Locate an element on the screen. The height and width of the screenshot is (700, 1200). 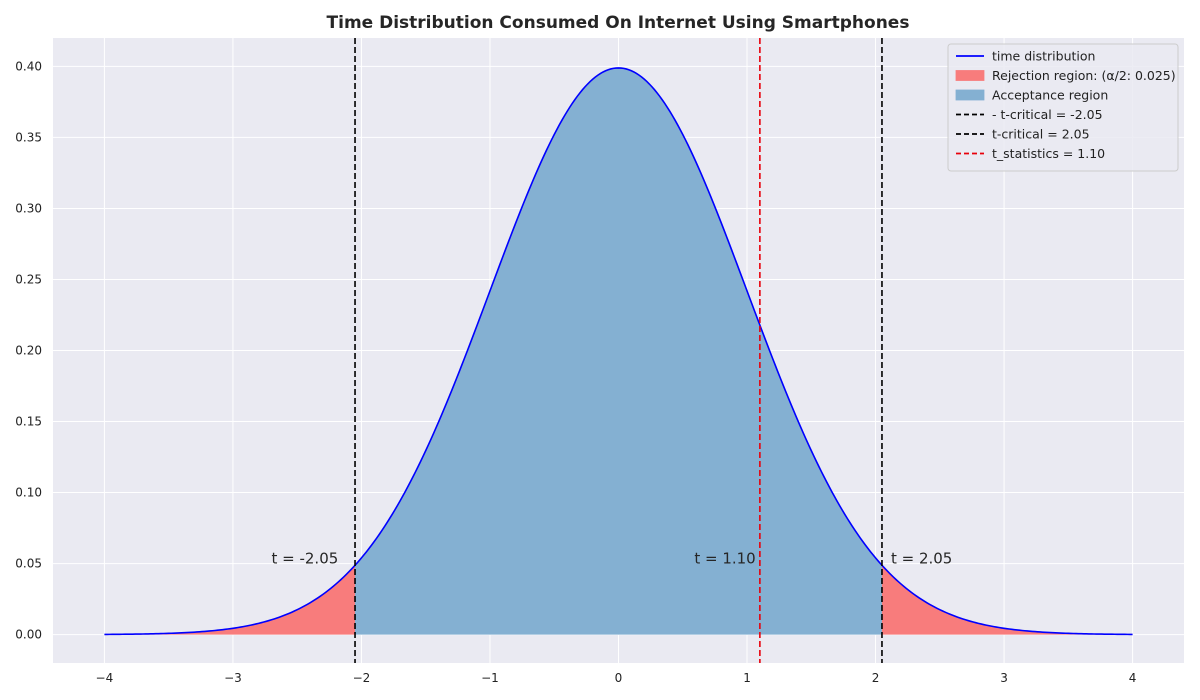
x-tick-label: −1 is located at coordinates (490, 678).